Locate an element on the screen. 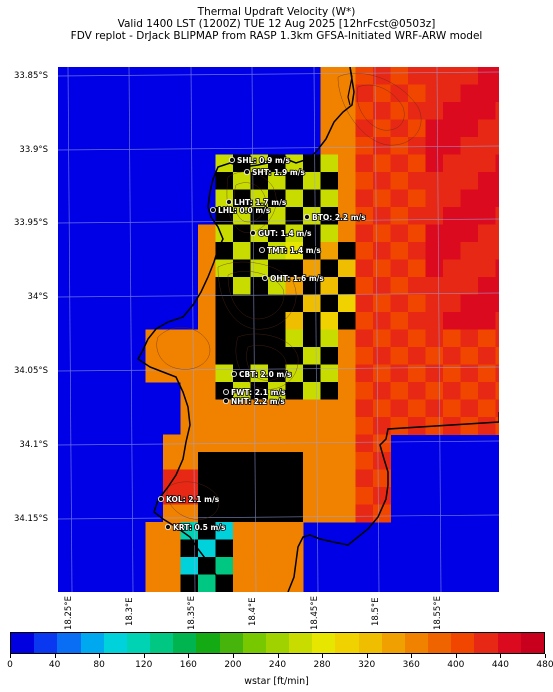 This screenshot has width=553, height=692. station-label: CBT: 2.0 m/s is located at coordinates (265, 374).